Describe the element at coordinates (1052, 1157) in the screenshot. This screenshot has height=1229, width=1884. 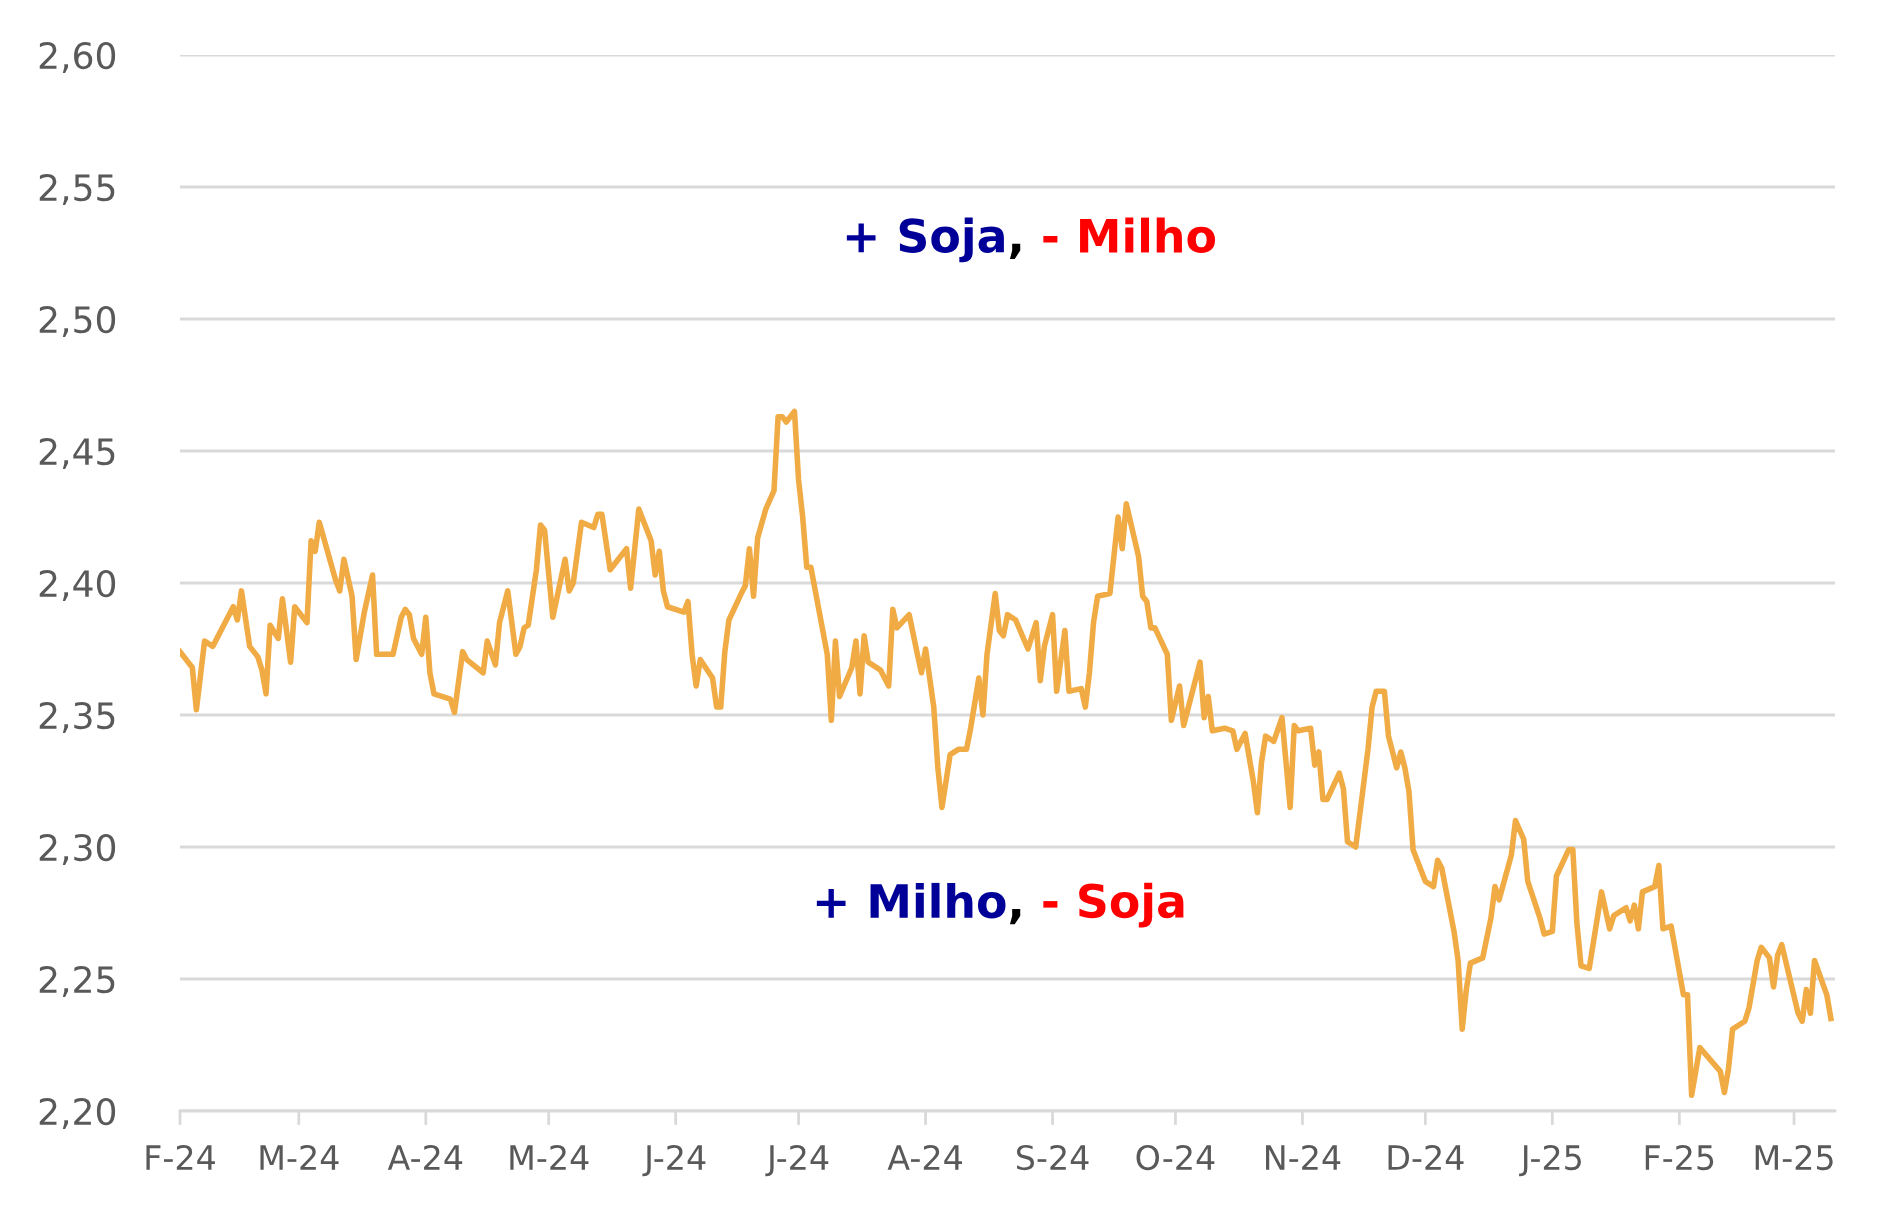
I see `x-tick-label: S-24` at that location.